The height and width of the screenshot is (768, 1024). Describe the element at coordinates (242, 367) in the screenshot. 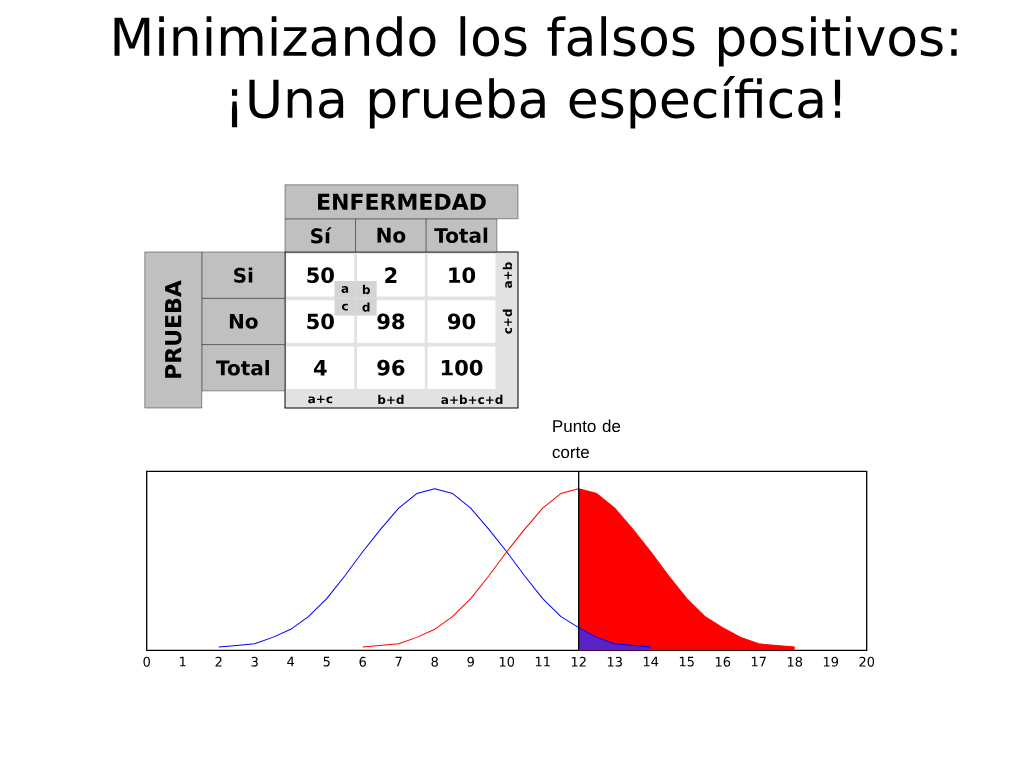

I see `y-tick-label: Total` at that location.